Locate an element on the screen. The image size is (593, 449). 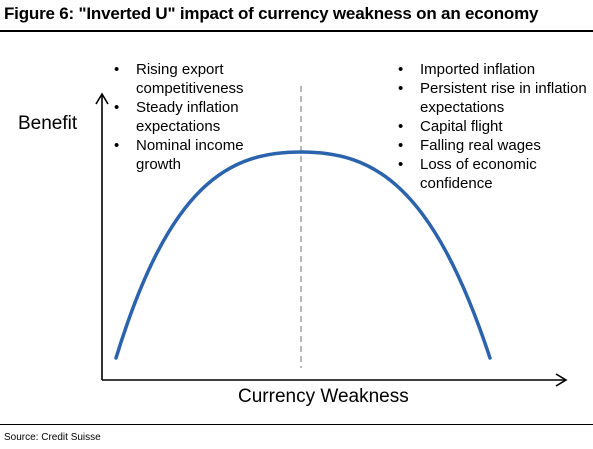
footer-divider is located at coordinates (296, 424).